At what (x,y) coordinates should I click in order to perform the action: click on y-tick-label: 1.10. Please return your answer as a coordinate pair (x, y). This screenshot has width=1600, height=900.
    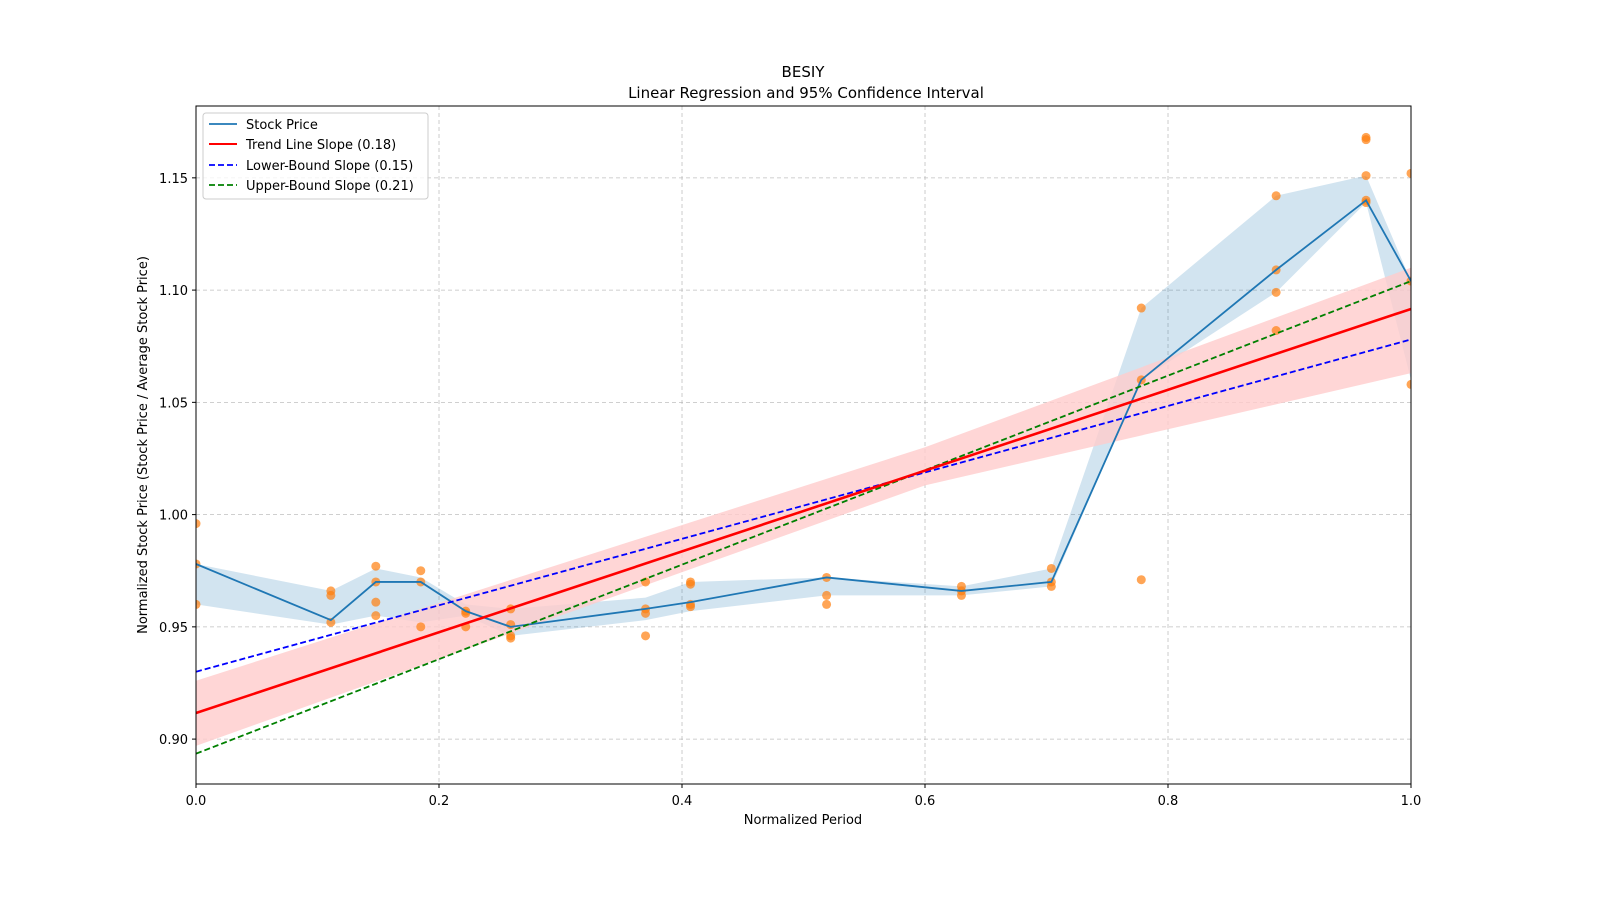
    Looking at the image, I should click on (173, 291).